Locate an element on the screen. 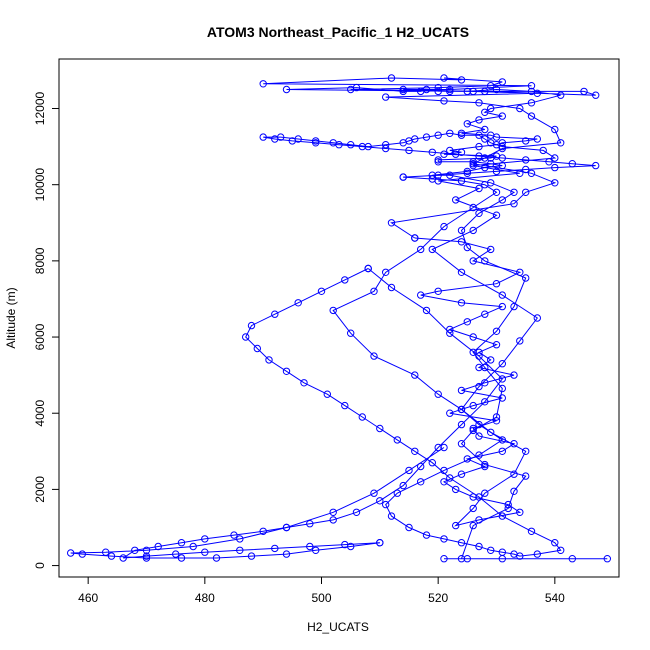  y-axis: 0 2000 4000 6000 8000 10000 12000 is located at coordinates (46, 330).